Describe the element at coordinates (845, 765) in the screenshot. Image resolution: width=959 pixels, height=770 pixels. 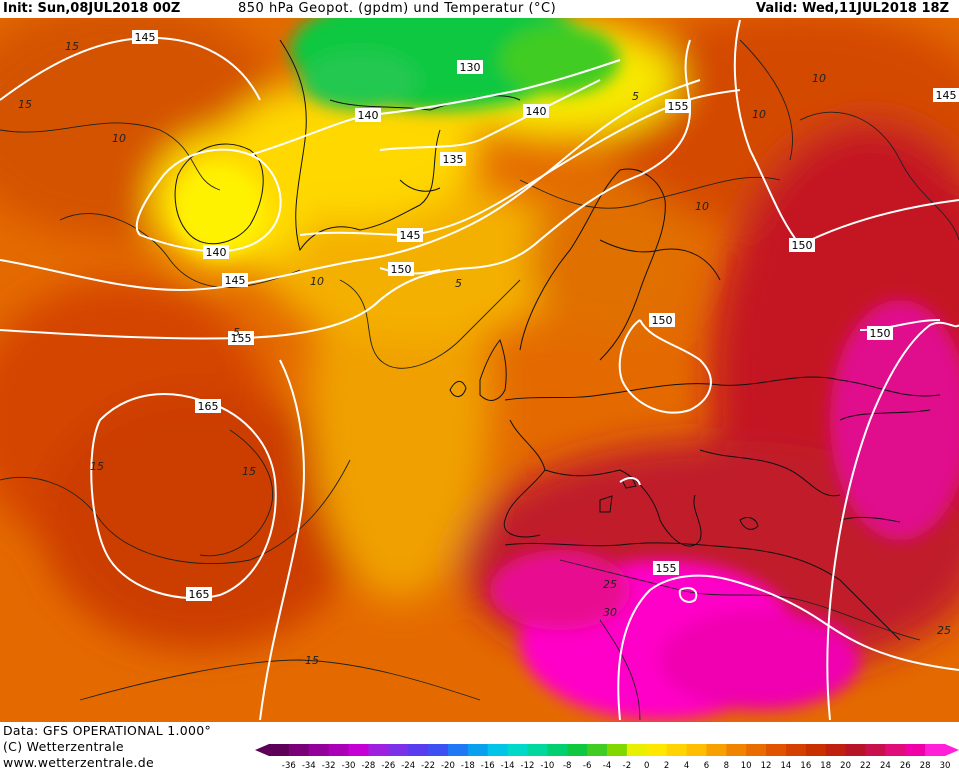
I see `colorbar-tick-label: 20` at that location.